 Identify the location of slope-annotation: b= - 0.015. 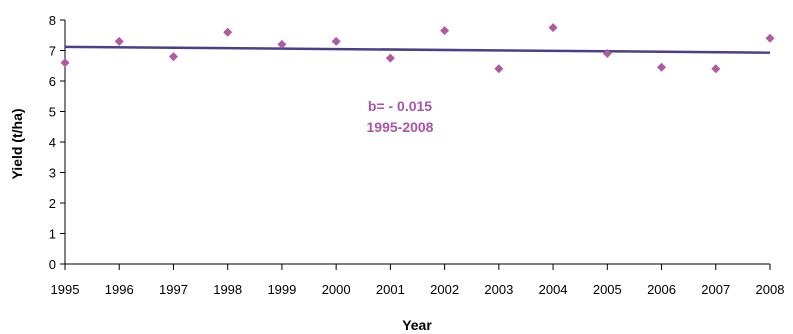
(400, 106).